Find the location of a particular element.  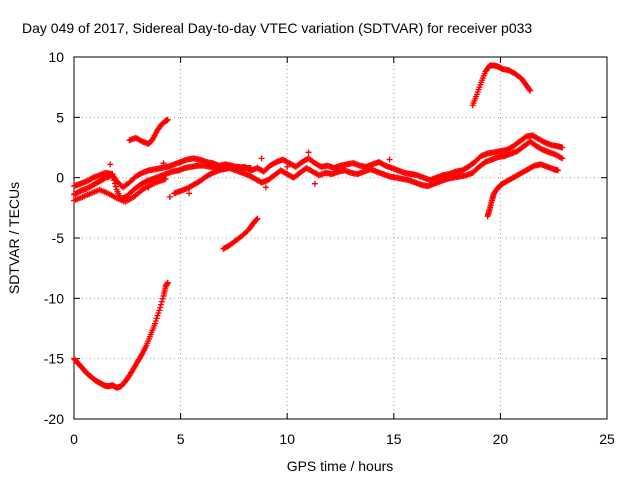

series-mid-low-trace is located at coordinates (212, 180).